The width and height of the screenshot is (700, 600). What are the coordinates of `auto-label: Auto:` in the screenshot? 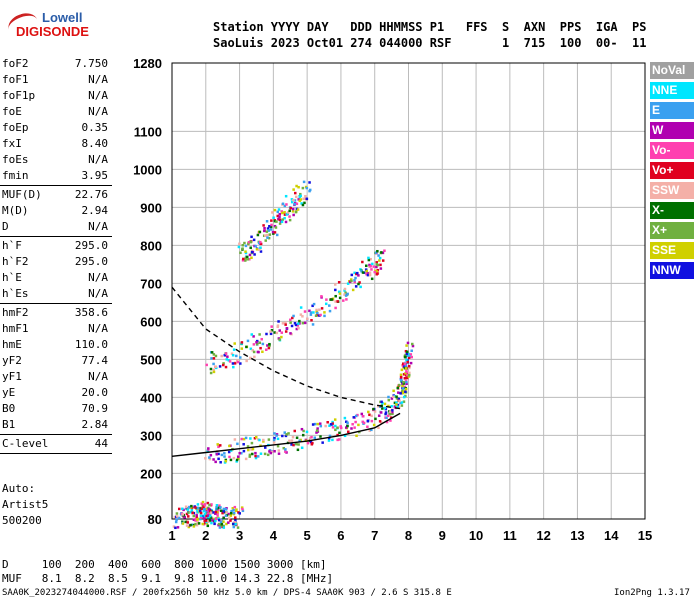 It's located at (19, 488).